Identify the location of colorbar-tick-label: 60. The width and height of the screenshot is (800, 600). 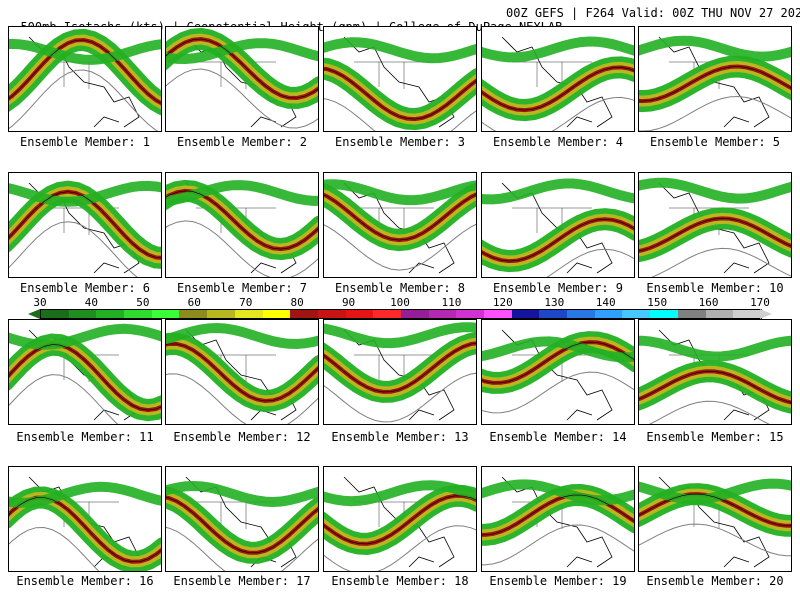
(194, 302).